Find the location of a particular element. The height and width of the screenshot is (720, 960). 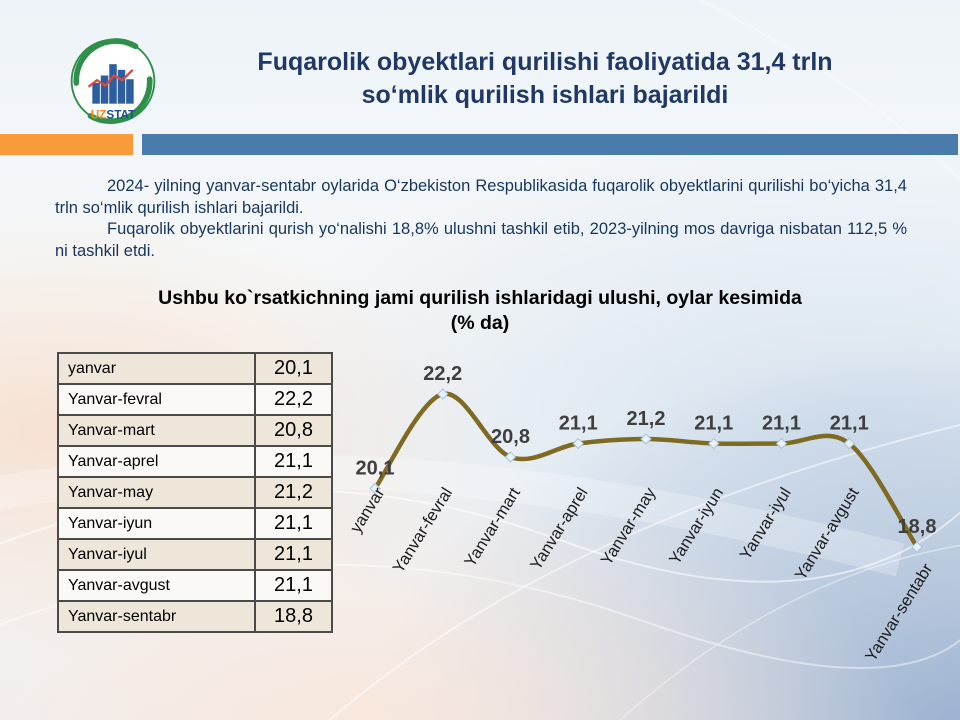

axis-label: Yanvar-mart is located at coordinates (492, 527).